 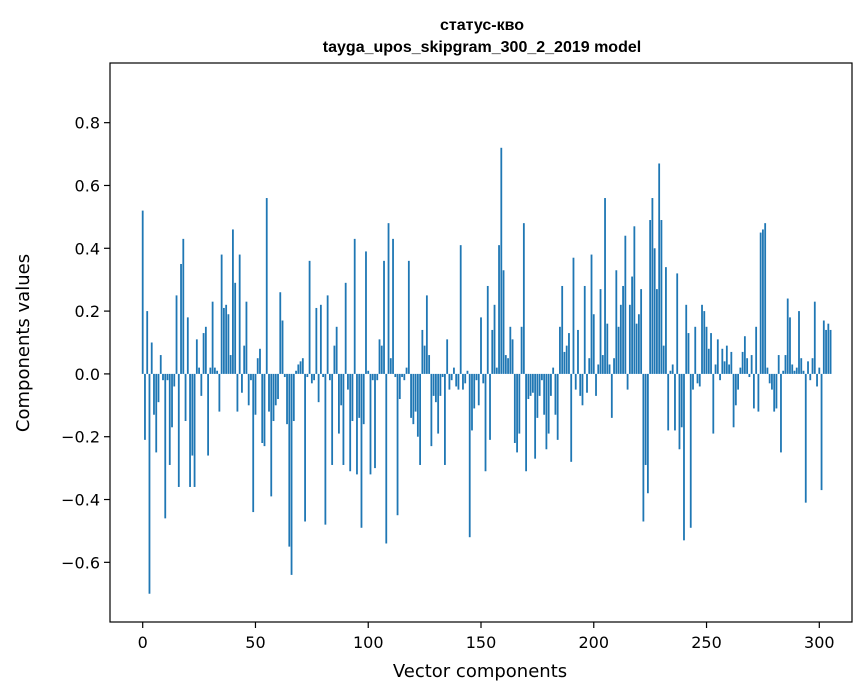 I want to click on x-tick-label: 200, so click(x=593, y=642).